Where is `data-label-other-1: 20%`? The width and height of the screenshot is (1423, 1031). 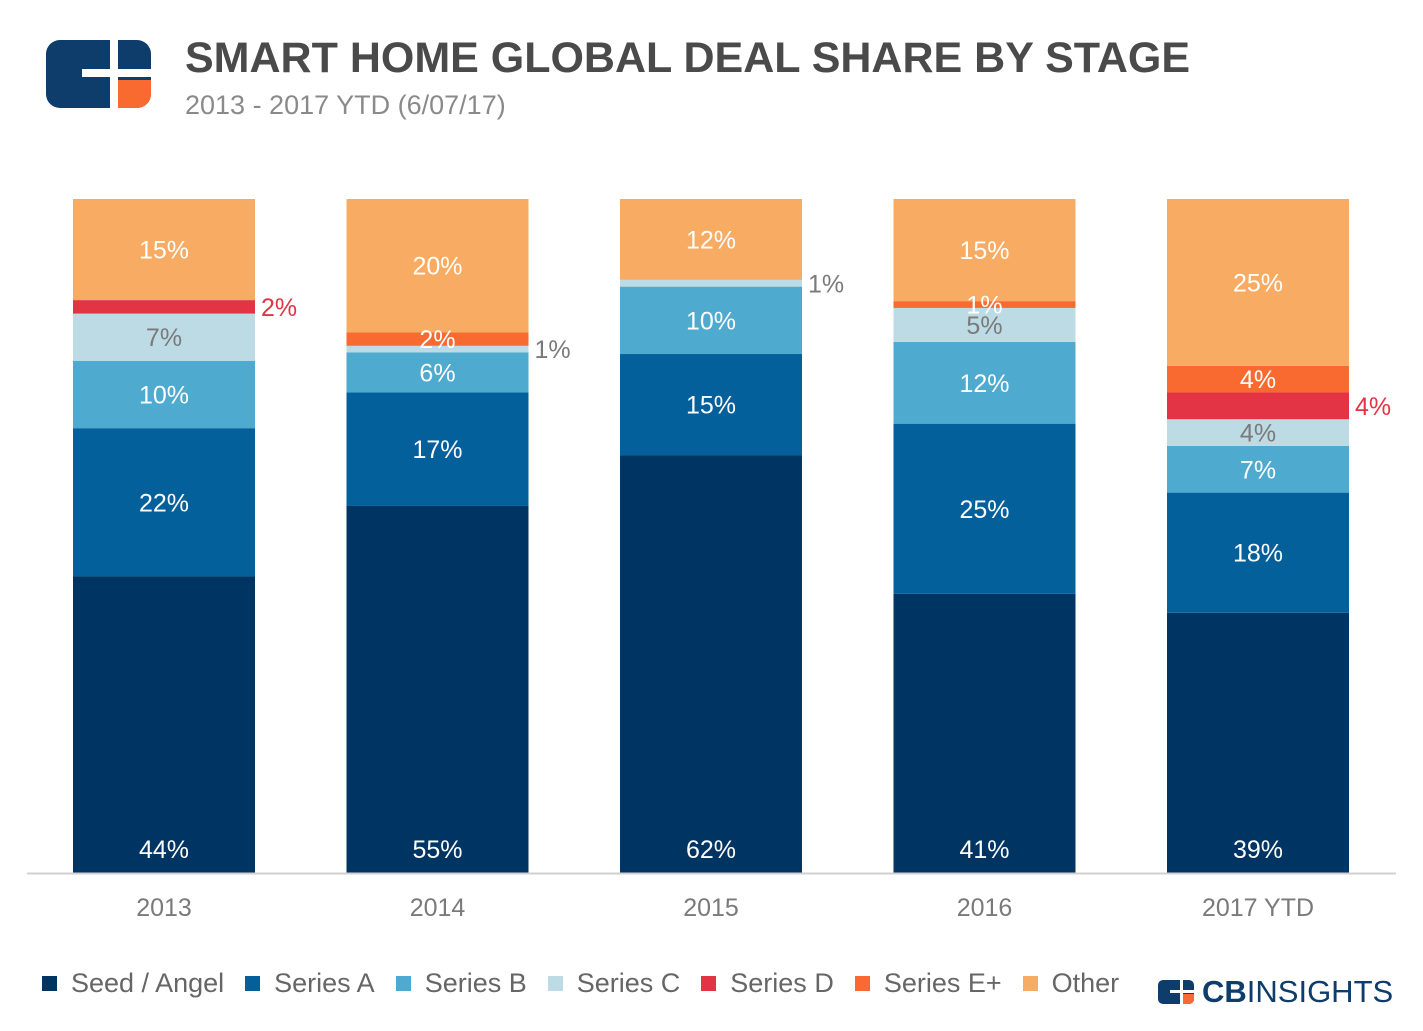
data-label-other-1: 20% is located at coordinates (437, 267).